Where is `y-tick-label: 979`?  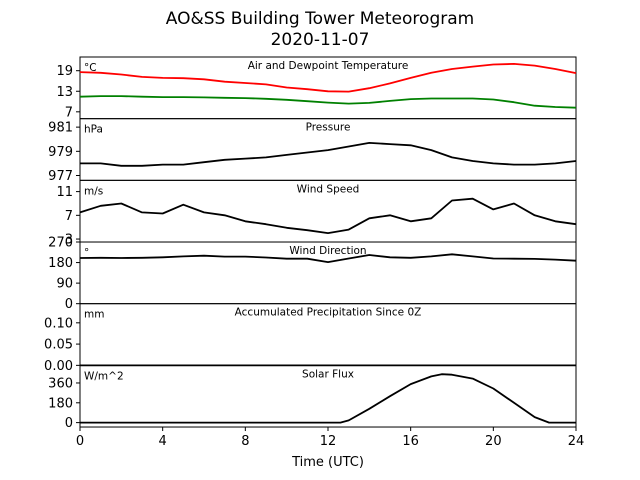
y-tick-label: 979 is located at coordinates (60, 152).